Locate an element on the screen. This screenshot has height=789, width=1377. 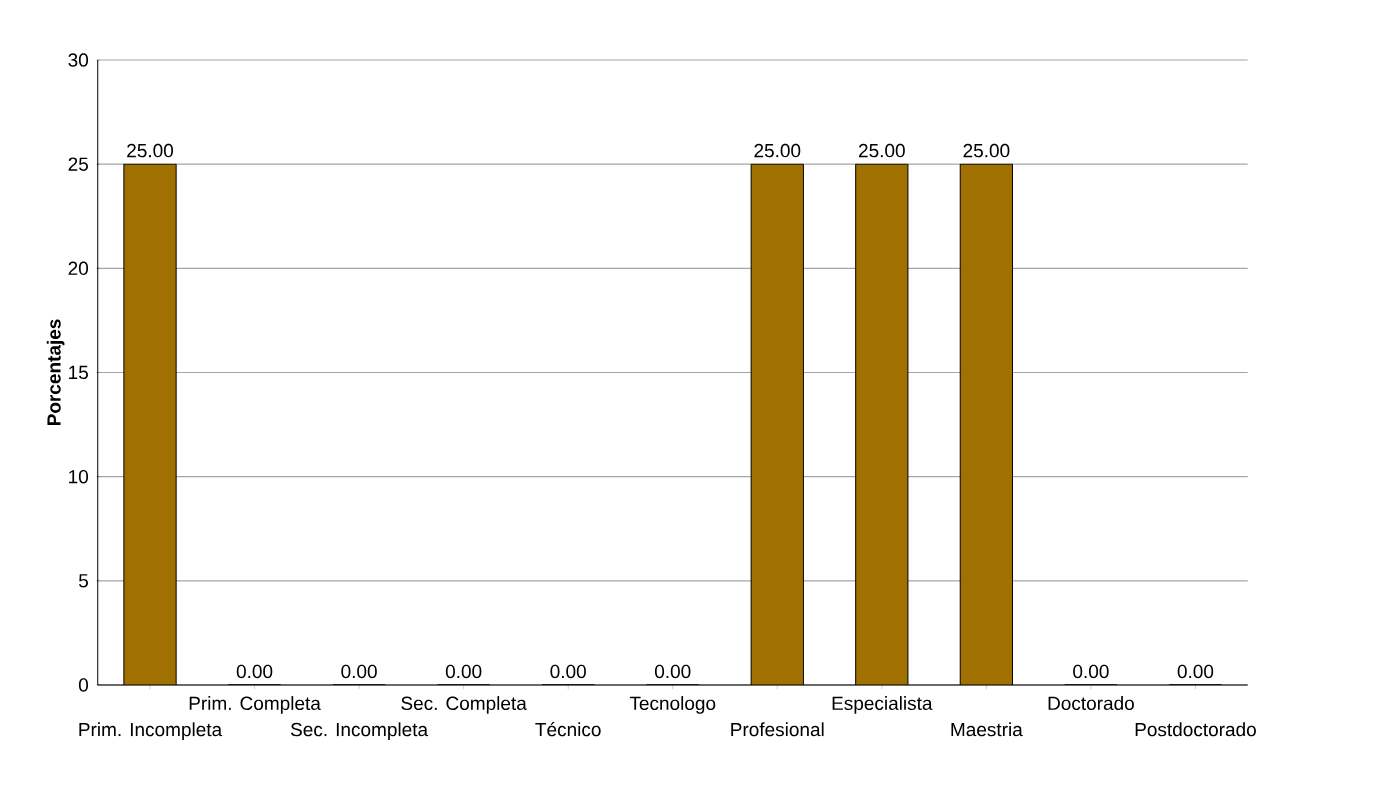
y-tick-label: 10 is located at coordinates (79, 476).